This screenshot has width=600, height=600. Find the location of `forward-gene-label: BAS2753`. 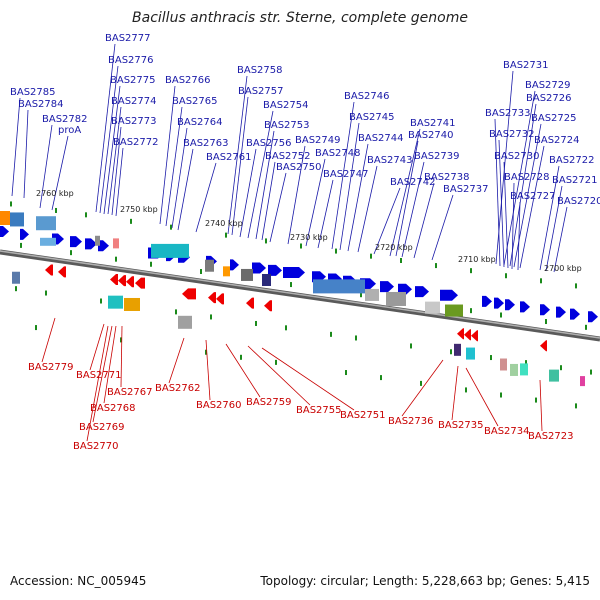

forward-gene-label: BAS2753 is located at coordinates (287, 125).